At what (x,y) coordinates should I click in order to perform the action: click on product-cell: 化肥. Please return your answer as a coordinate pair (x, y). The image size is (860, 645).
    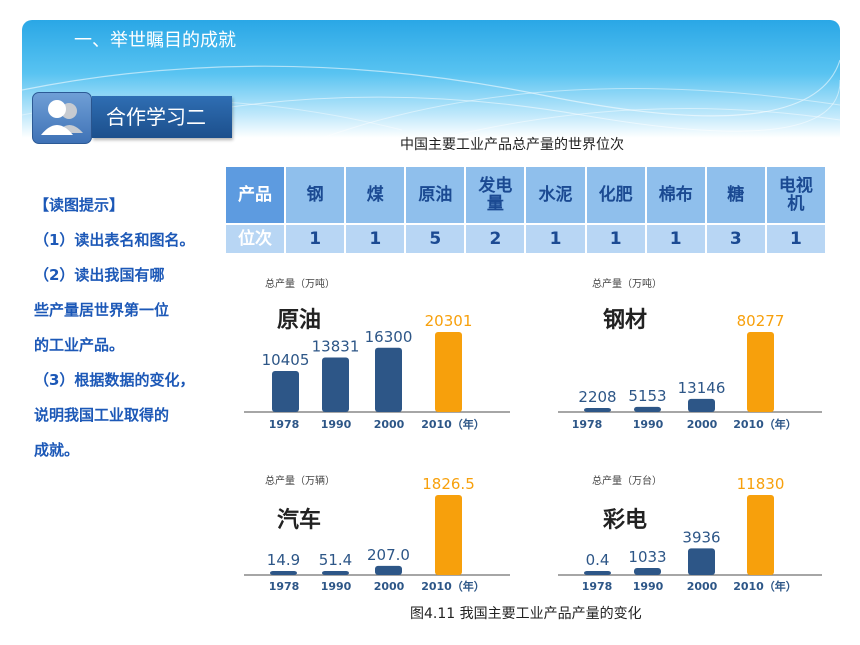
    Looking at the image, I should click on (615, 195).